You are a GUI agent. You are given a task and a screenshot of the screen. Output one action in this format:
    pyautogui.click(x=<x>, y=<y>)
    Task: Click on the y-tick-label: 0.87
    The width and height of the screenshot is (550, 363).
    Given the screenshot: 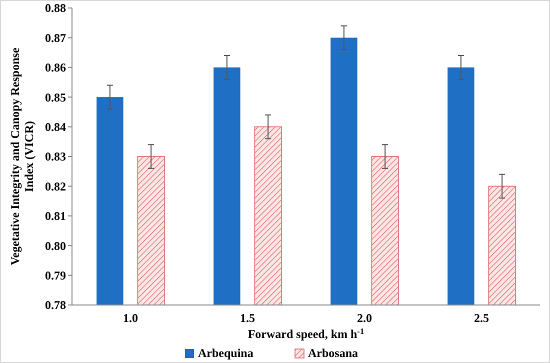 What is the action you would take?
    pyautogui.click(x=55, y=37)
    